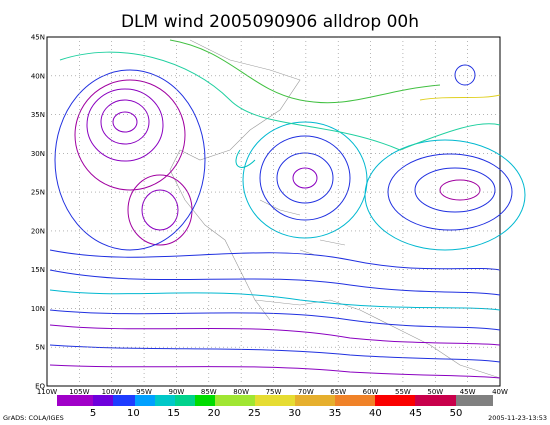 This screenshot has height=425, width=550. I want to click on lat-tick-label: 15N, so click(38, 270).